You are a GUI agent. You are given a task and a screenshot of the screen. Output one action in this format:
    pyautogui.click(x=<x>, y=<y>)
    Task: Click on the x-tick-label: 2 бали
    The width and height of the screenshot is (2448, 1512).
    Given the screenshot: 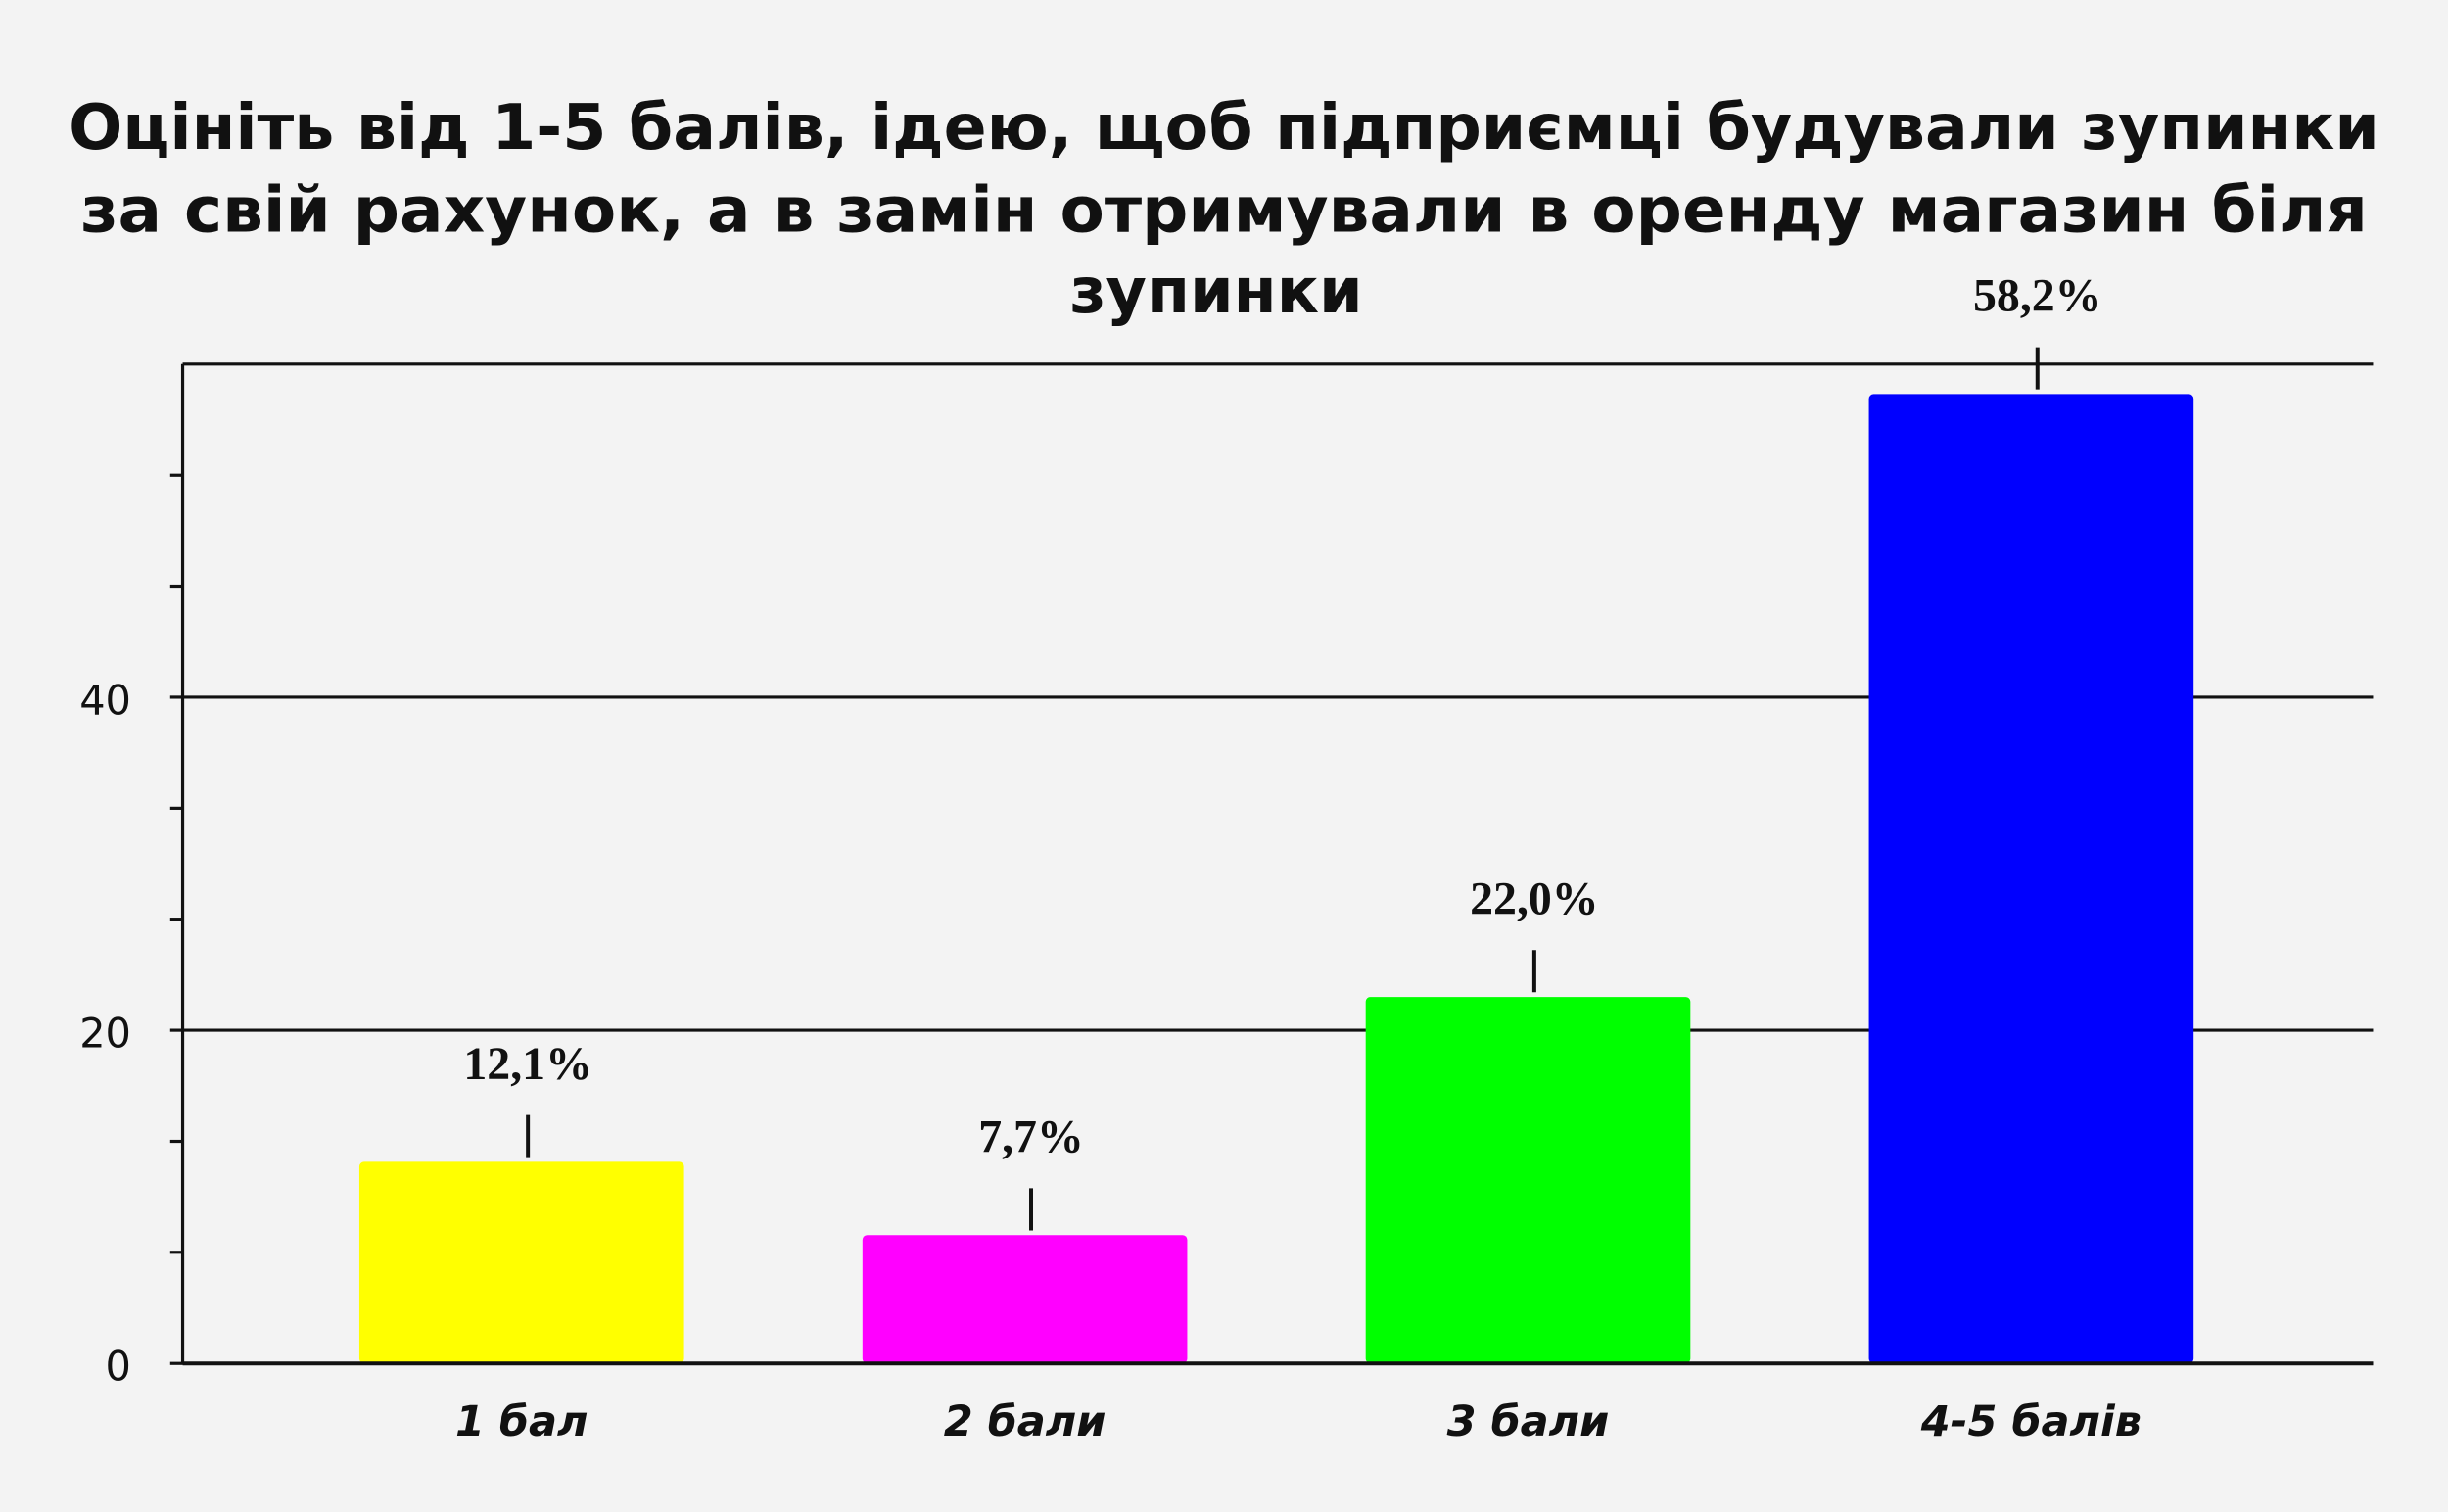 What is the action you would take?
    pyautogui.click(x=1025, y=1421)
    